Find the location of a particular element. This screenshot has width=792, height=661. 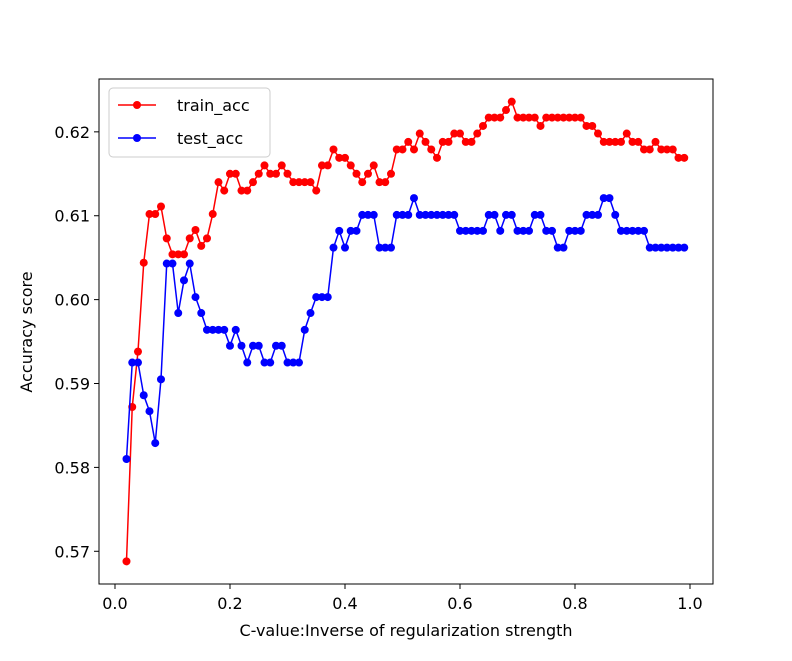

x-tick-label: 0.4 is located at coordinates (344, 603).